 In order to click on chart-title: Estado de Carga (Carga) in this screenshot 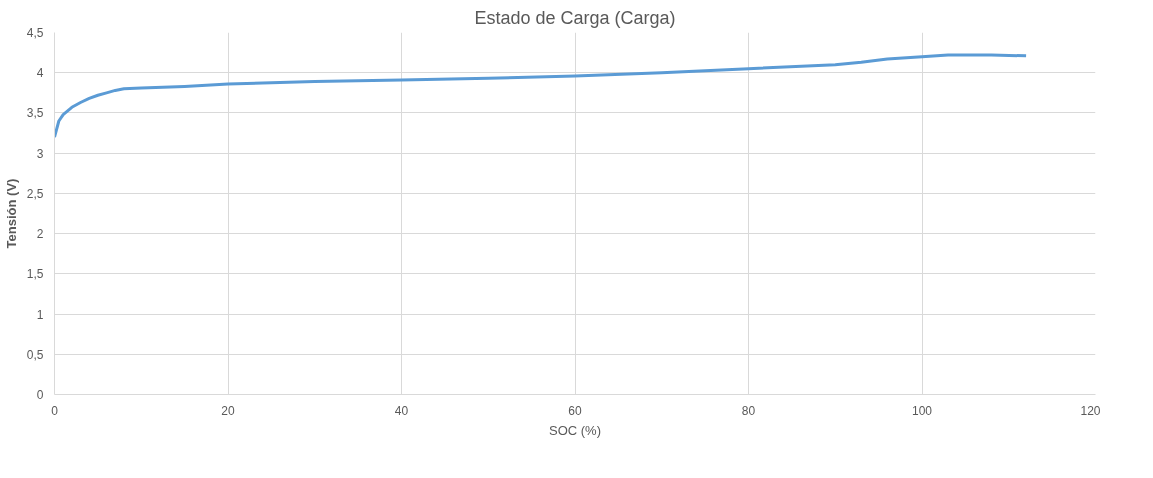, I will do `click(575, 17)`.